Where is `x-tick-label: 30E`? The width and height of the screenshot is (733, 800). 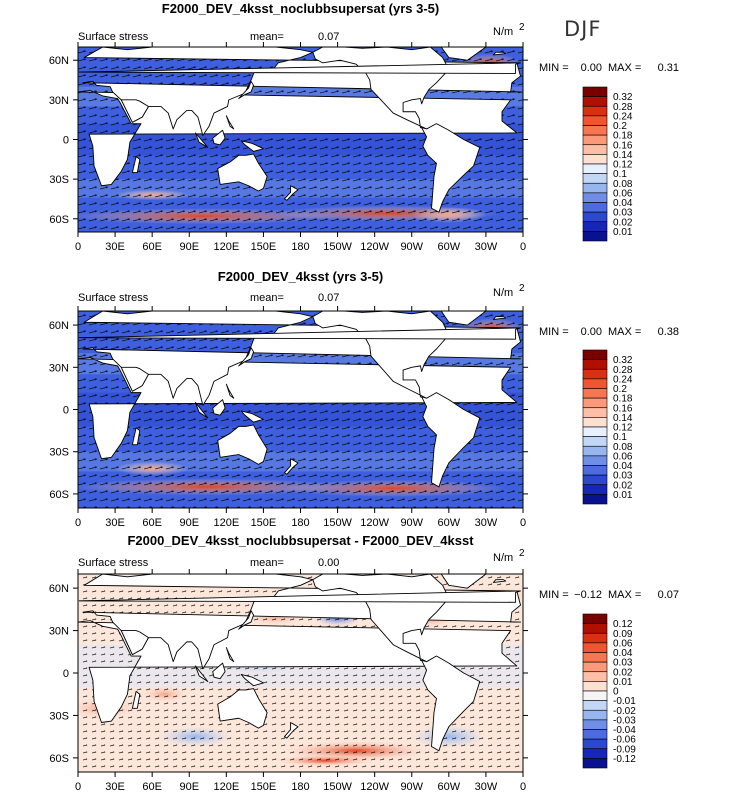
x-tick-label: 30E is located at coordinates (115, 523).